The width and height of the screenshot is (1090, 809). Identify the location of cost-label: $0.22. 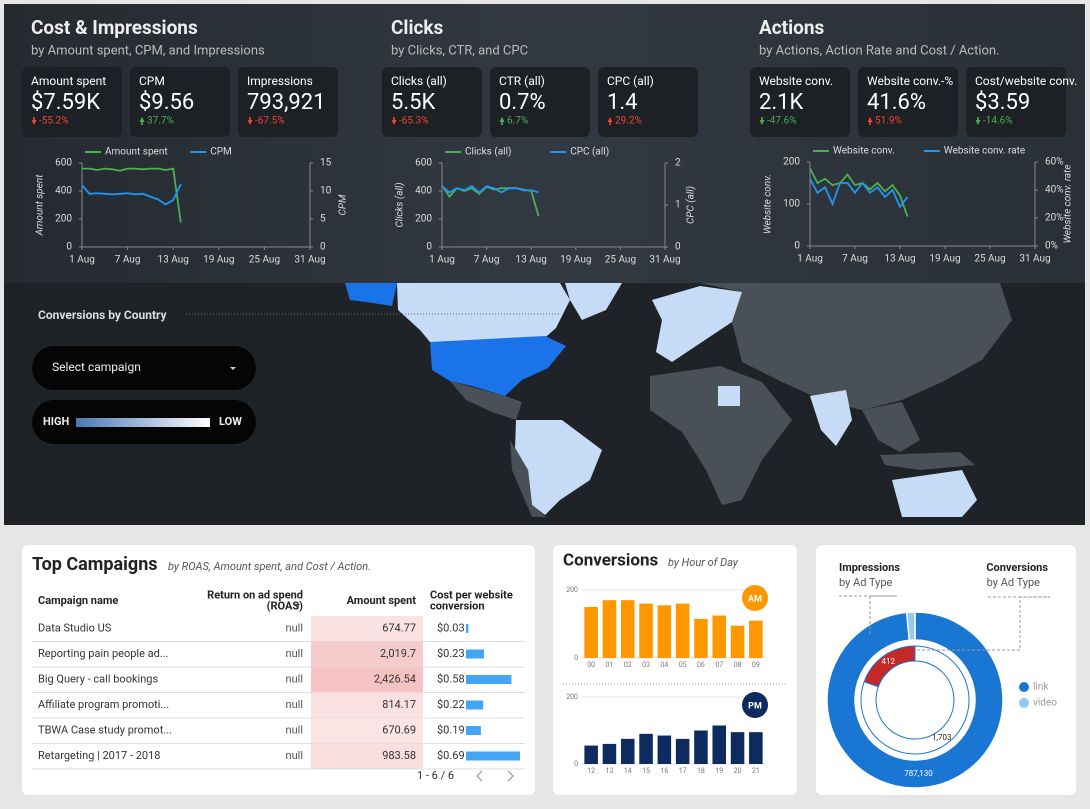
(451, 704).